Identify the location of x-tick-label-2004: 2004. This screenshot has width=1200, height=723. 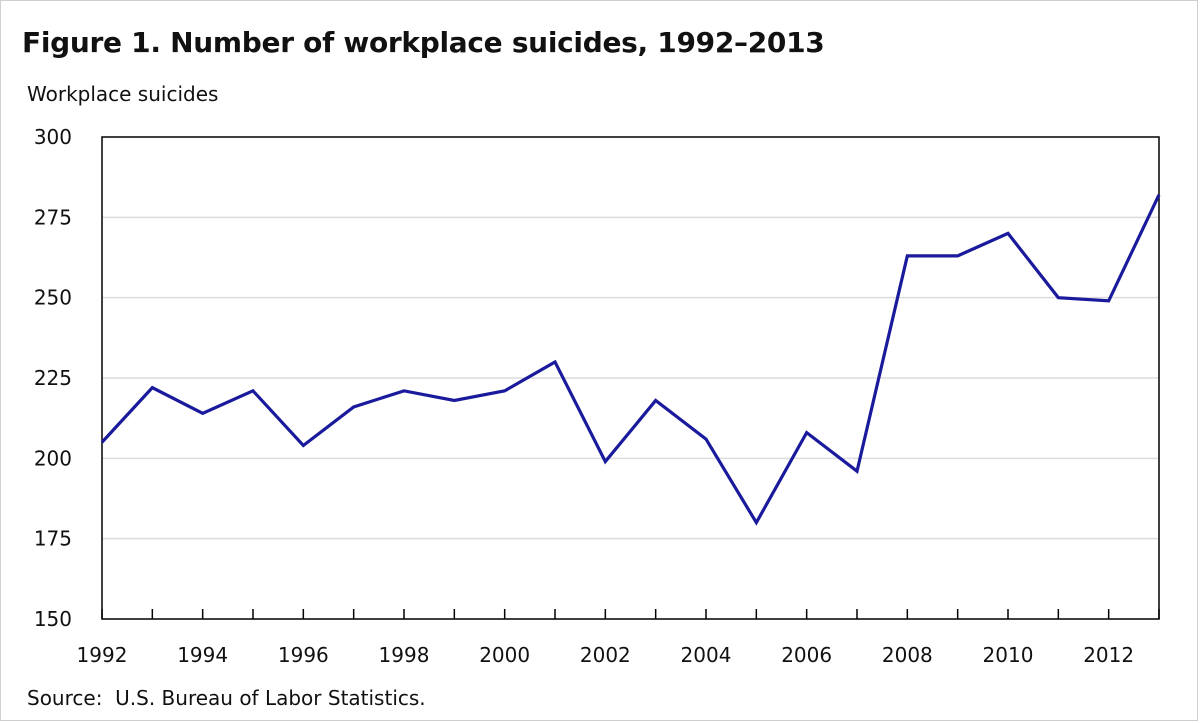
(706, 655).